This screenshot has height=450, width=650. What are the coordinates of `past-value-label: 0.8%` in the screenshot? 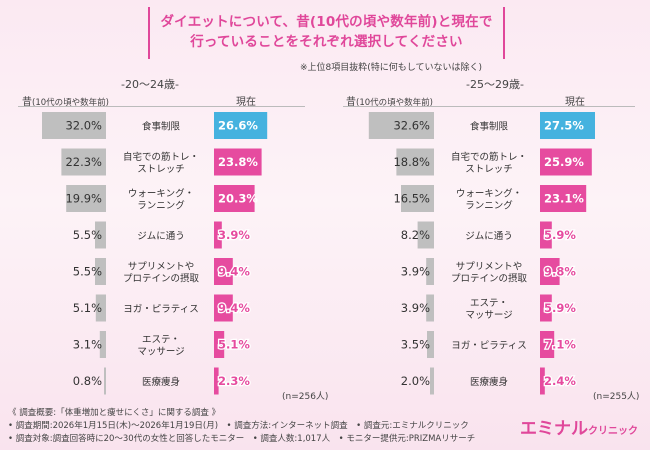 It's located at (87, 381).